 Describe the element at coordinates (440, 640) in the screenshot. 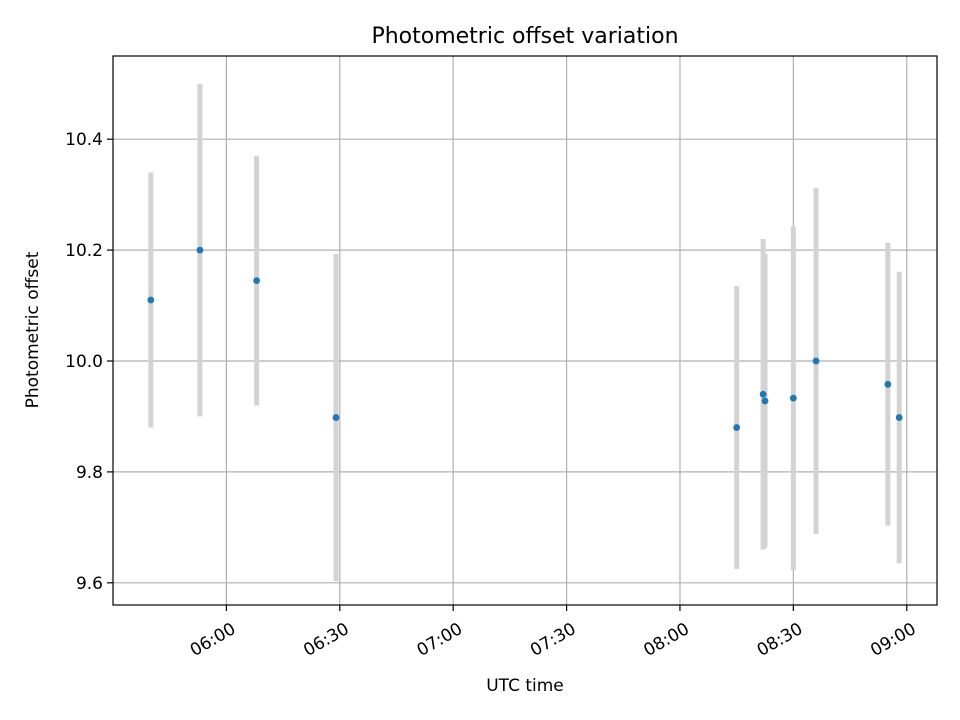

I see `x-tick-label: 07:00` at that location.